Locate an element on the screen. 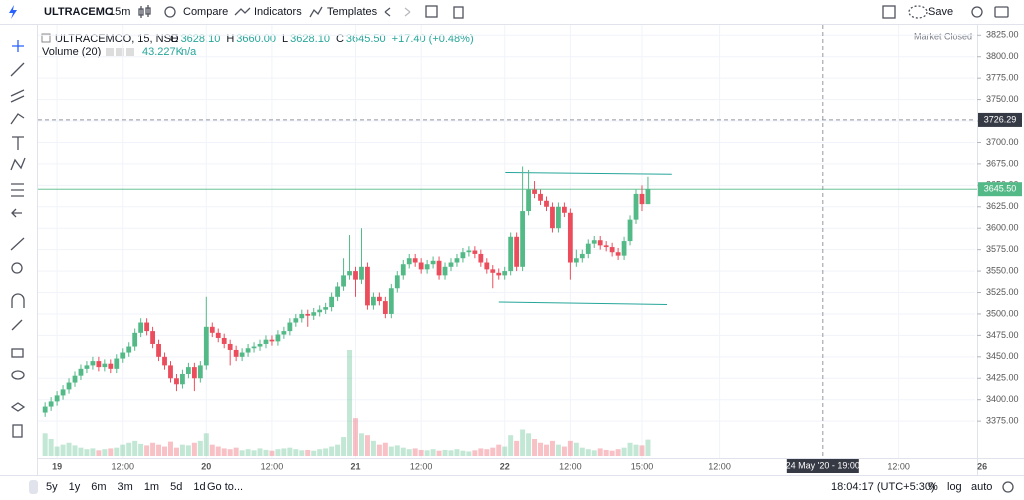  delete-button is located at coordinates (458, 12).